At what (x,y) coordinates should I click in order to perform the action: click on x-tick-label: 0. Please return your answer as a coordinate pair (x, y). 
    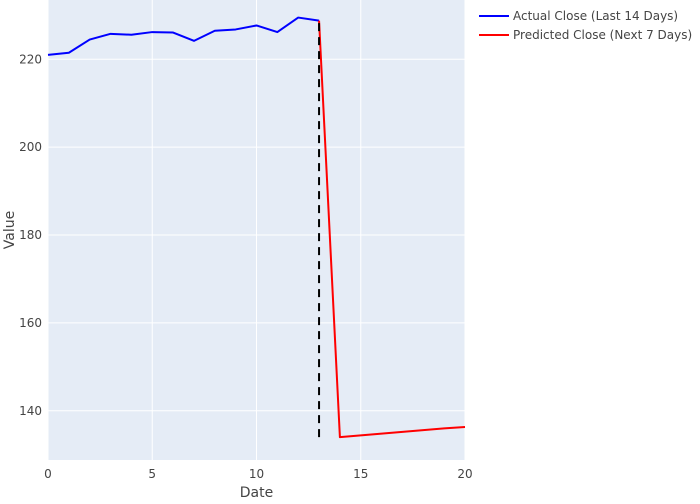
    Looking at the image, I should click on (48, 474).